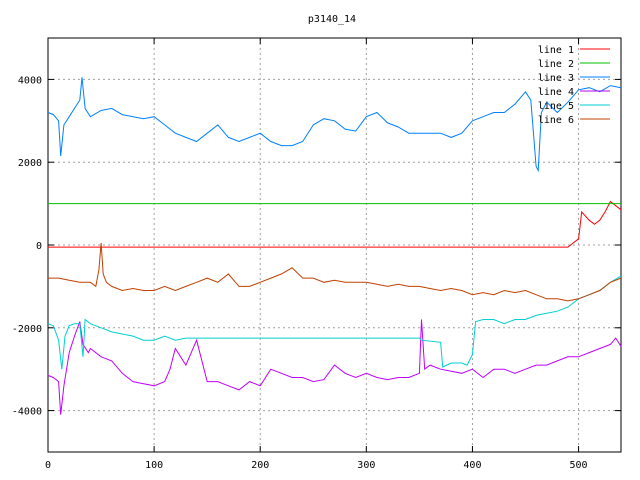 The width and height of the screenshot is (640, 480). I want to click on x-tick-label: 0, so click(48, 465).